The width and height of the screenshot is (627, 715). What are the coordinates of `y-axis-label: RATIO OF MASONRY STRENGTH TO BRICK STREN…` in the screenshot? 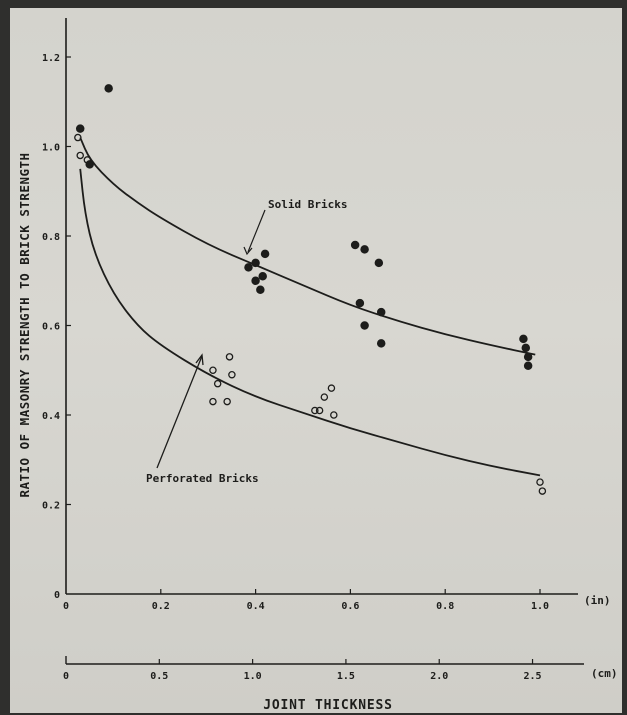 It's located at (24, 324).